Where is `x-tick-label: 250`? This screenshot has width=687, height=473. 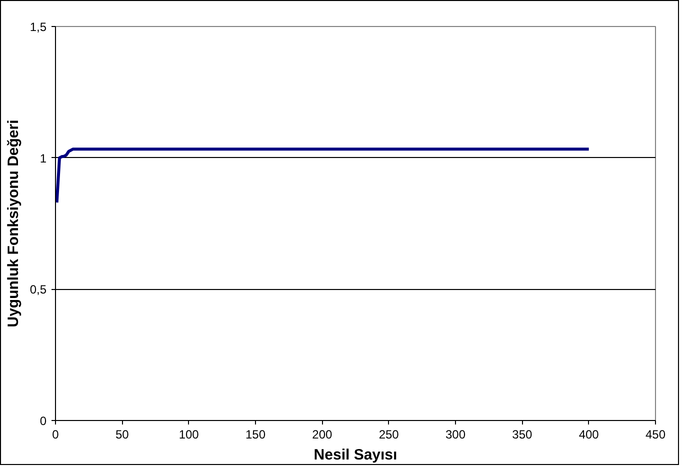 x-tick-label: 250 is located at coordinates (389, 435).